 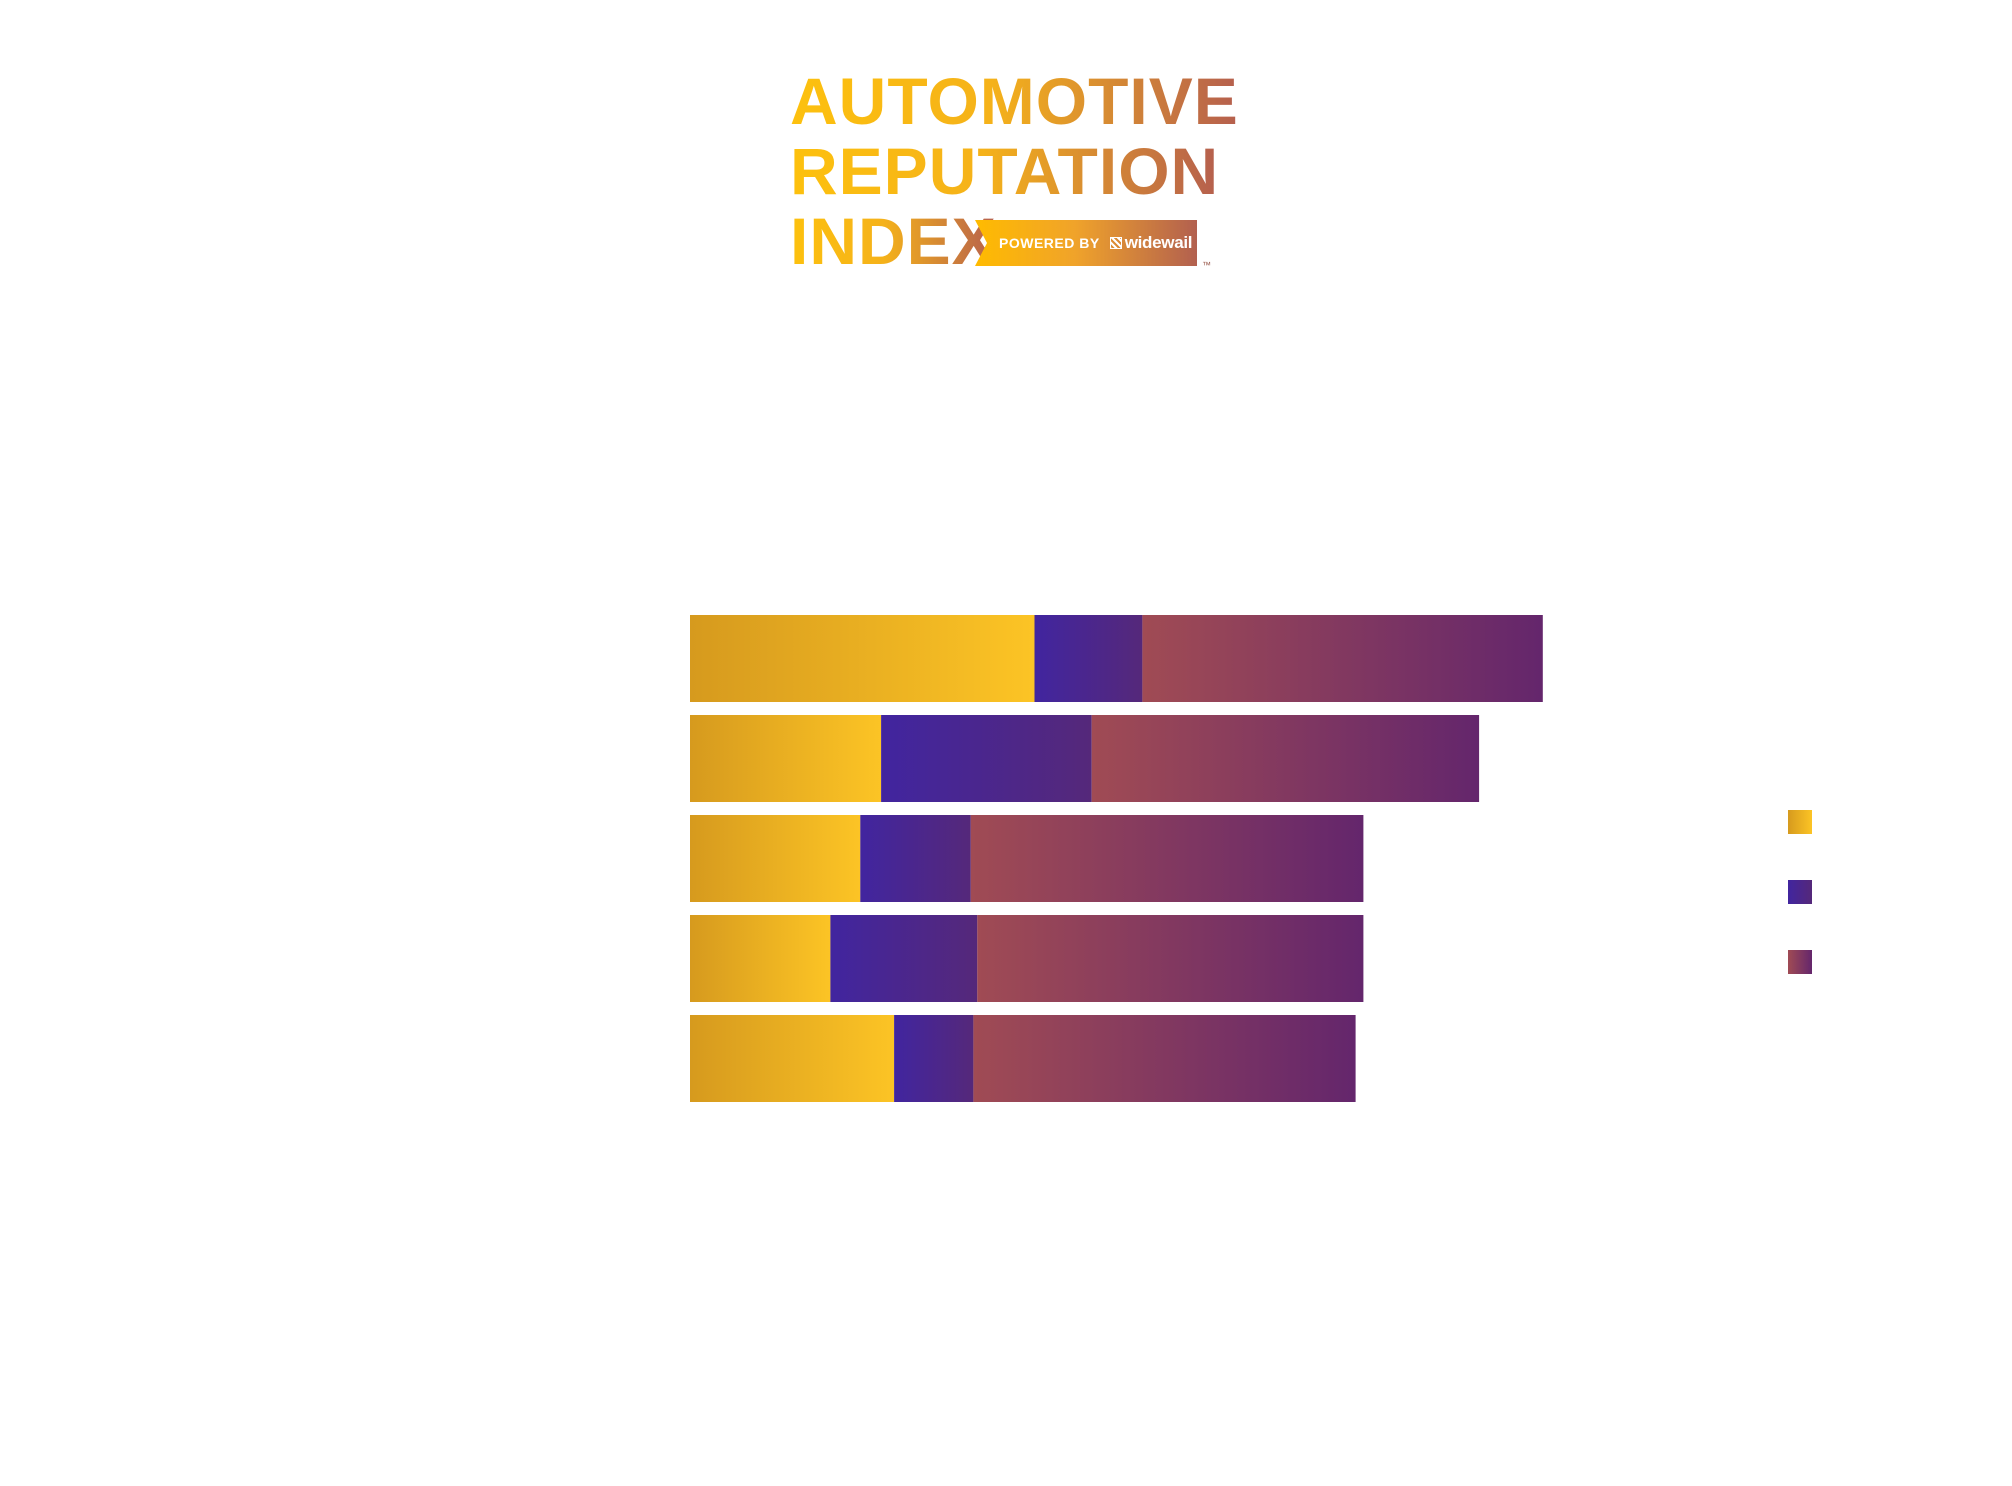 I want to click on bar-segment-row2-series2, so click(x=986, y=758).